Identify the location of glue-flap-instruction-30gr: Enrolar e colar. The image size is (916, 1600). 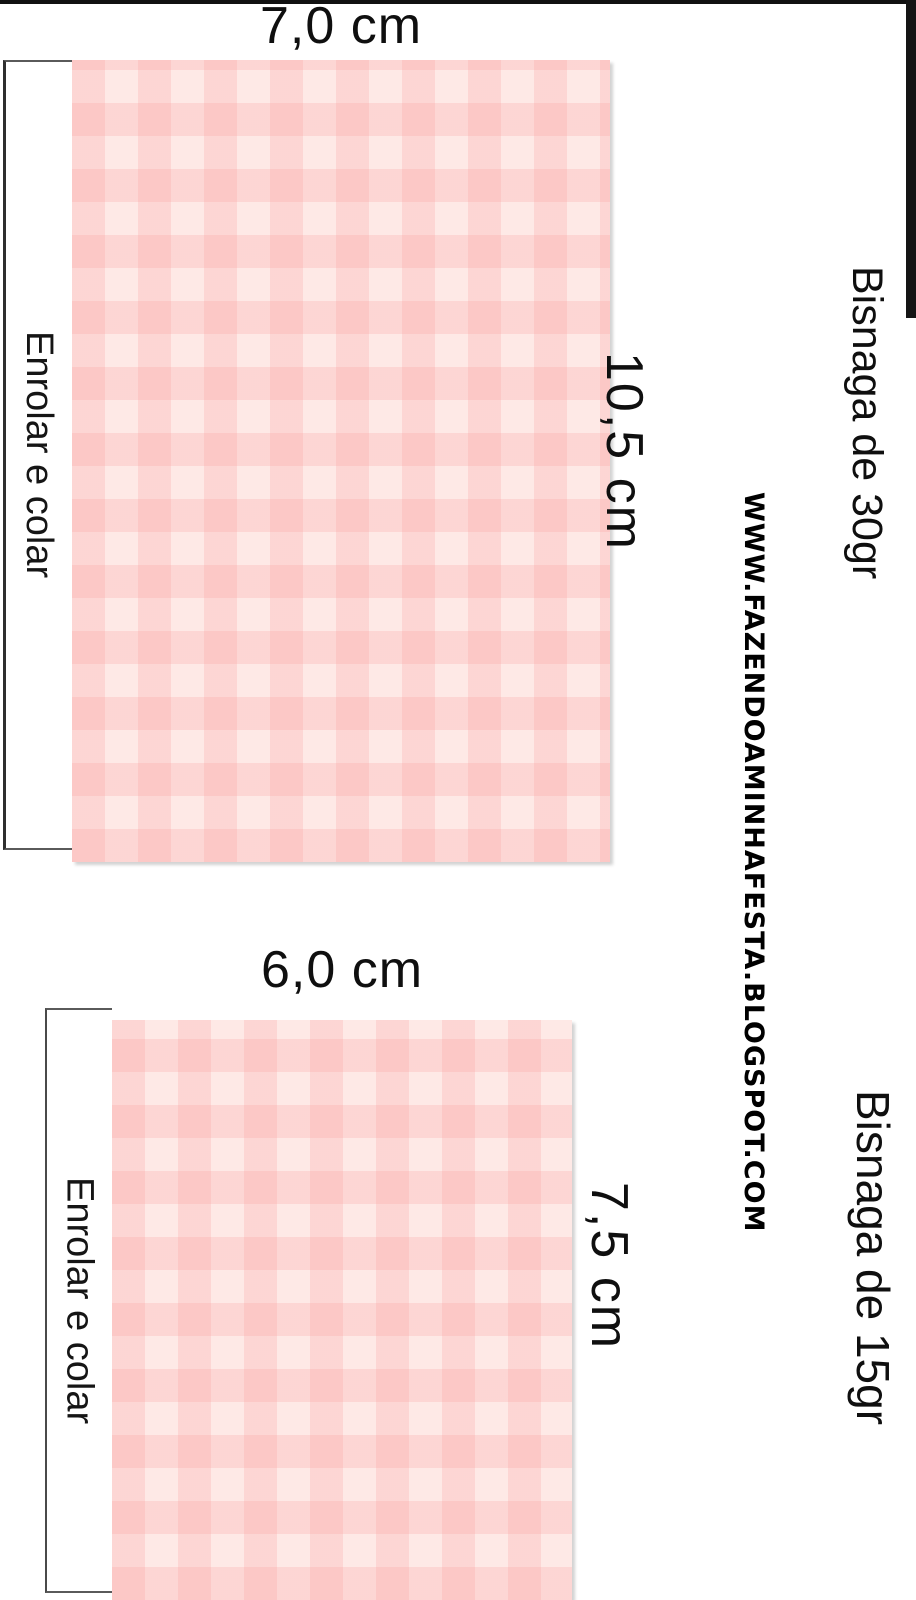
(39, 455).